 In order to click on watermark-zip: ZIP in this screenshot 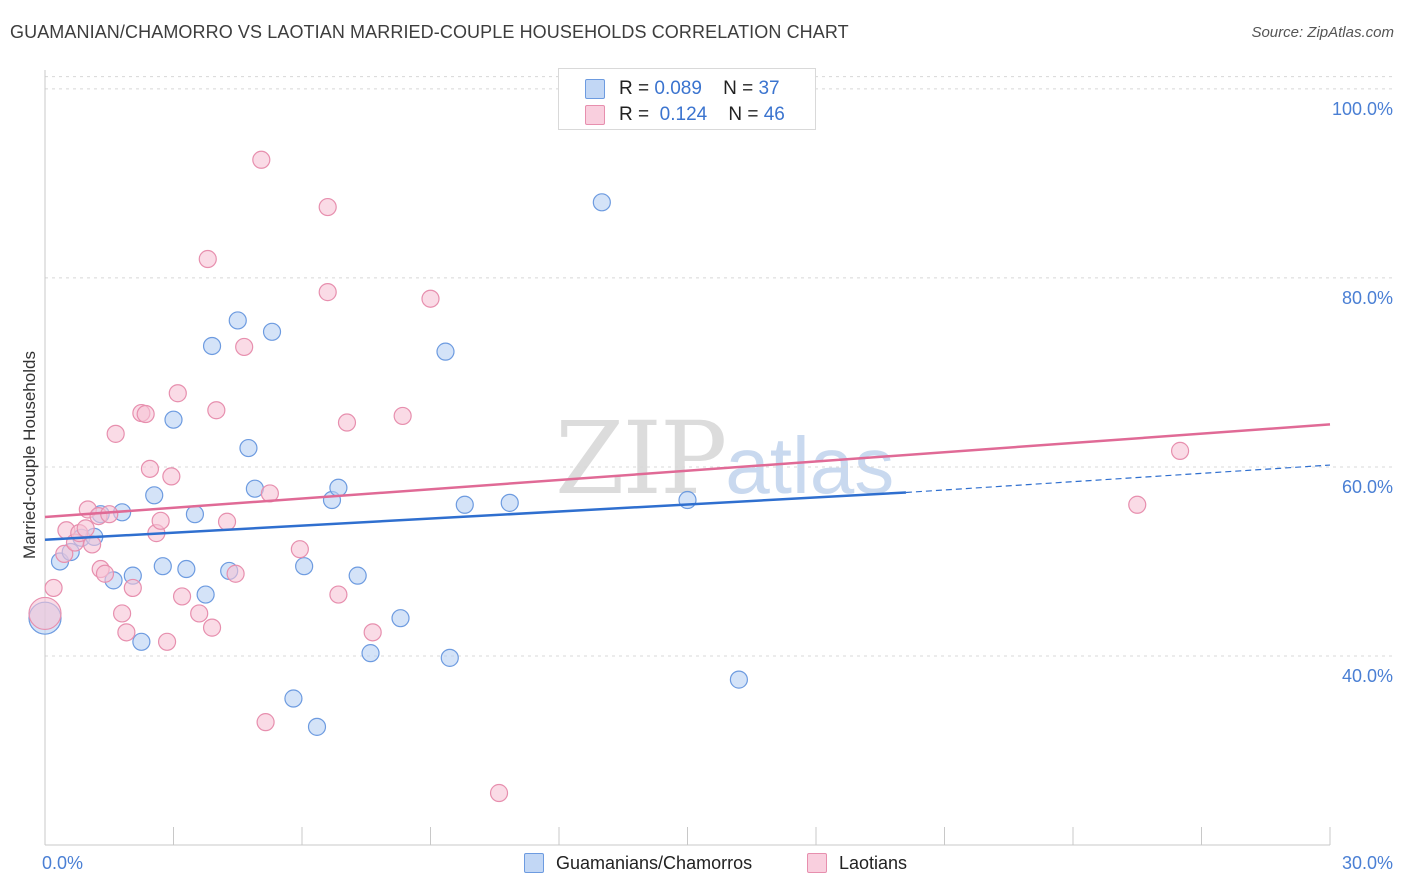, I will do `click(641, 458)`.